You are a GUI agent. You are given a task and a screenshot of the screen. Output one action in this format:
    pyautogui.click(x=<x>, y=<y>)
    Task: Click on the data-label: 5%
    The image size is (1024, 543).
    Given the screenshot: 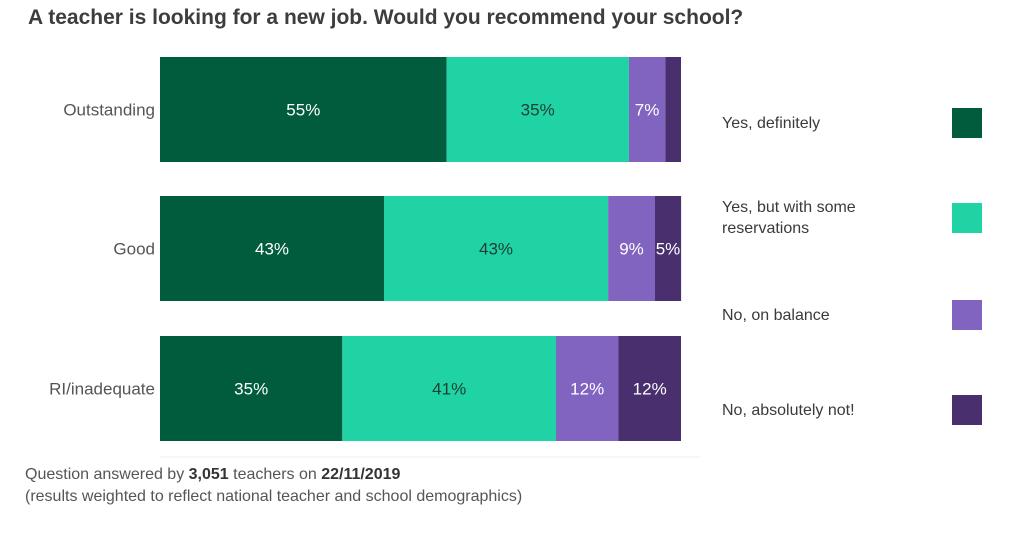 What is the action you would take?
    pyautogui.click(x=668, y=249)
    